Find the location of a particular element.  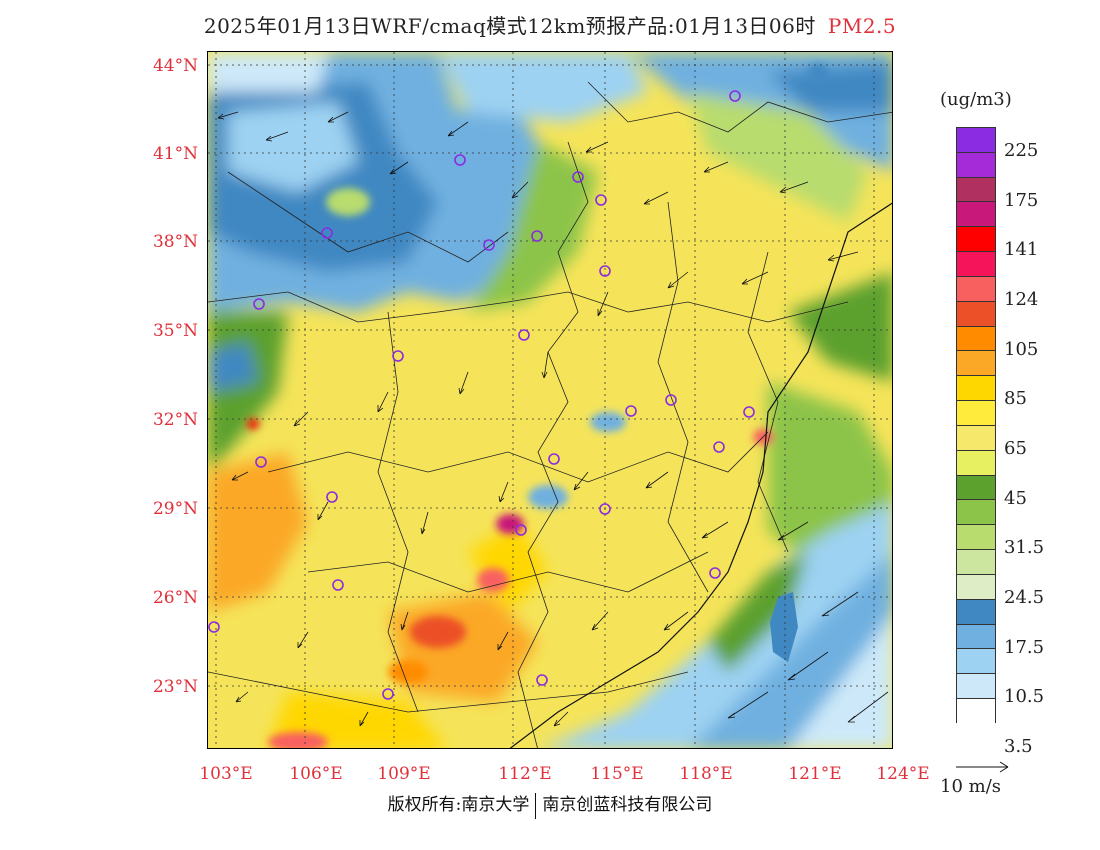

wind-reference: 10 m/s is located at coordinates (977, 778).